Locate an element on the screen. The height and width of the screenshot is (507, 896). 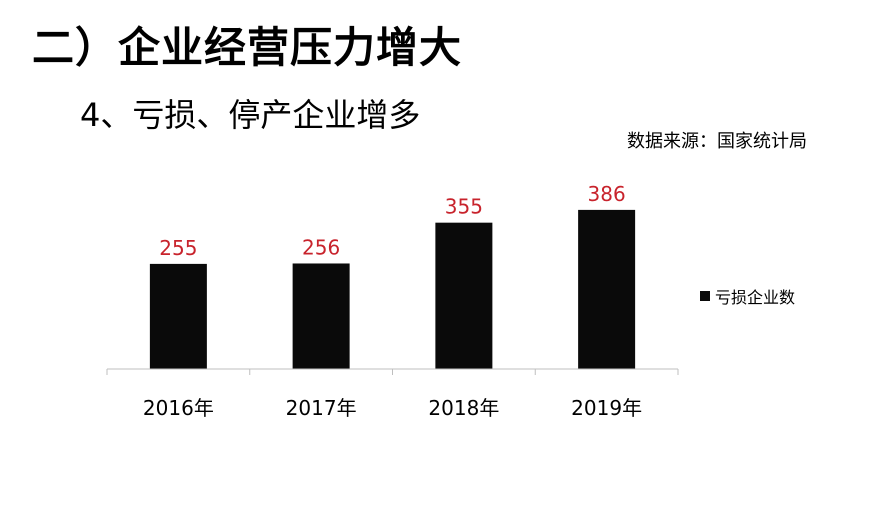
data-label: 255 is located at coordinates (178, 248).